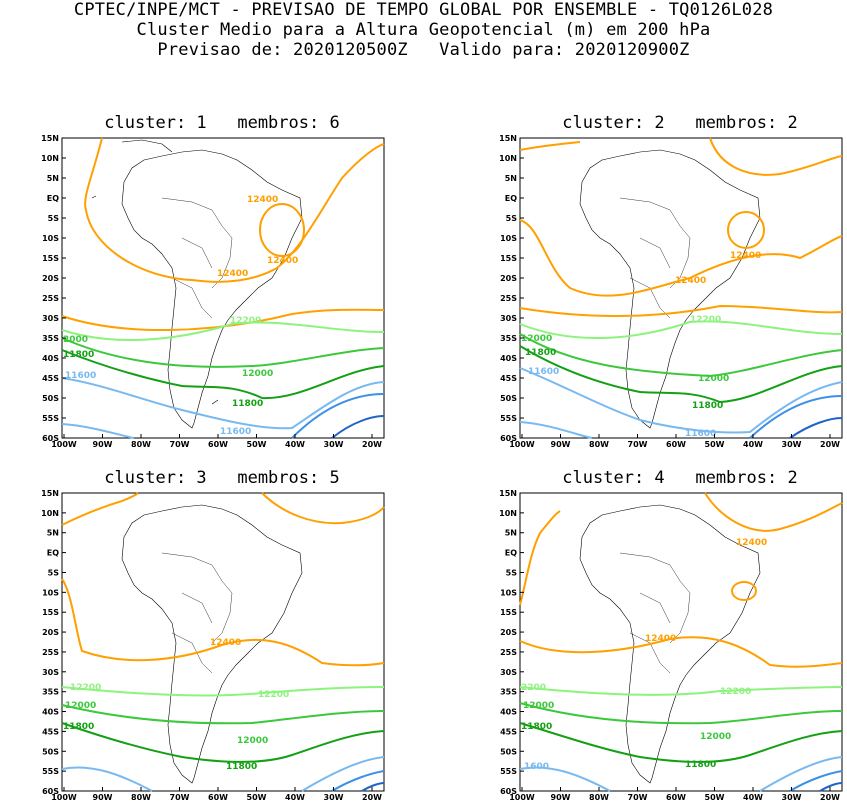 Image resolution: width=847 pixels, height=803 pixels. I want to click on lat-tick-label: 30S, so click(50, 672).